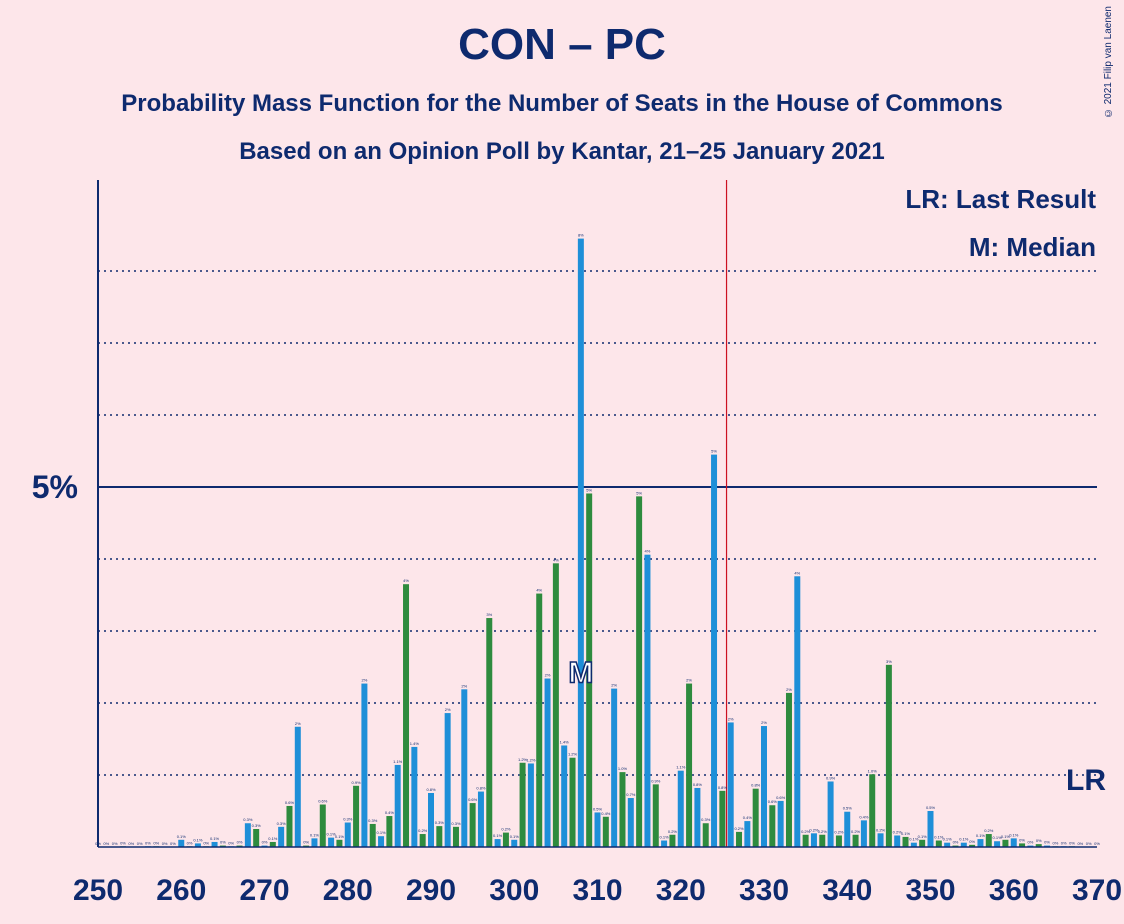 The image size is (1124, 924). Describe the element at coordinates (581, 235) in the screenshot. I see `value-label: 8%` at that location.